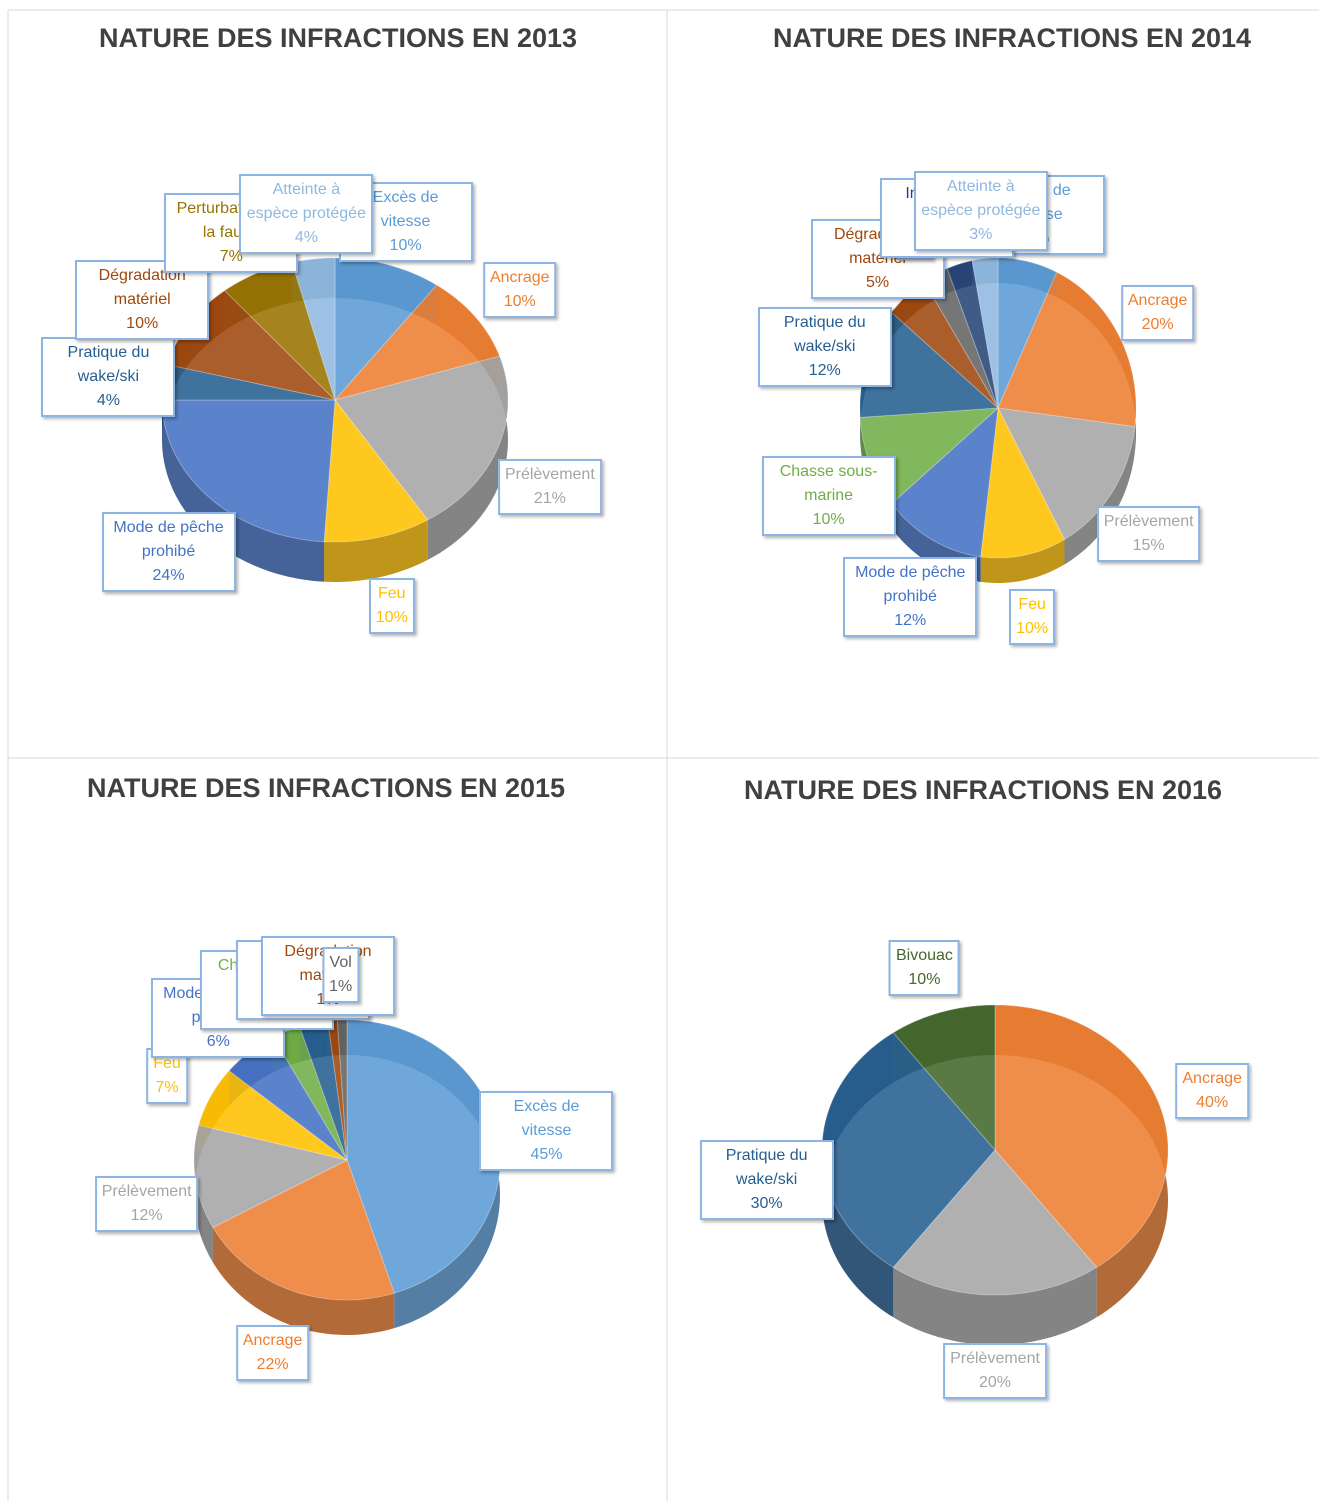 The height and width of the screenshot is (1501, 1319). I want to click on label-value: 15%, so click(1148, 546).